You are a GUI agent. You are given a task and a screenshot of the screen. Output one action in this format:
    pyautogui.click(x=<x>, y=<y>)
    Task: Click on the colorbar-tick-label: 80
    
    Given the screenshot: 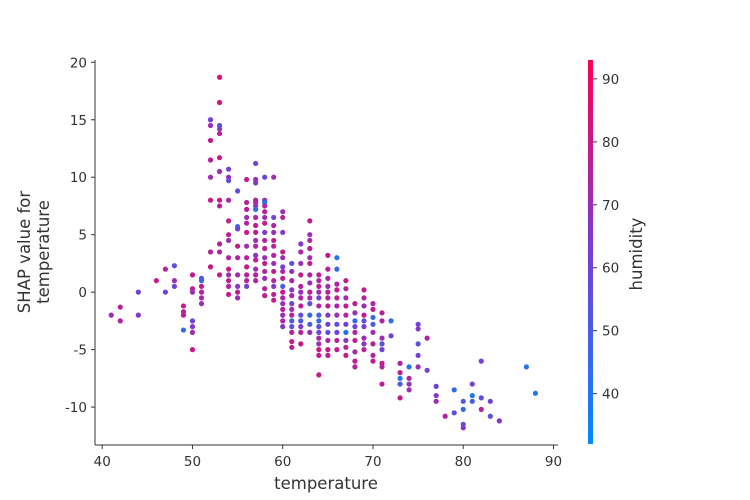 What is the action you would take?
    pyautogui.click(x=610, y=143)
    